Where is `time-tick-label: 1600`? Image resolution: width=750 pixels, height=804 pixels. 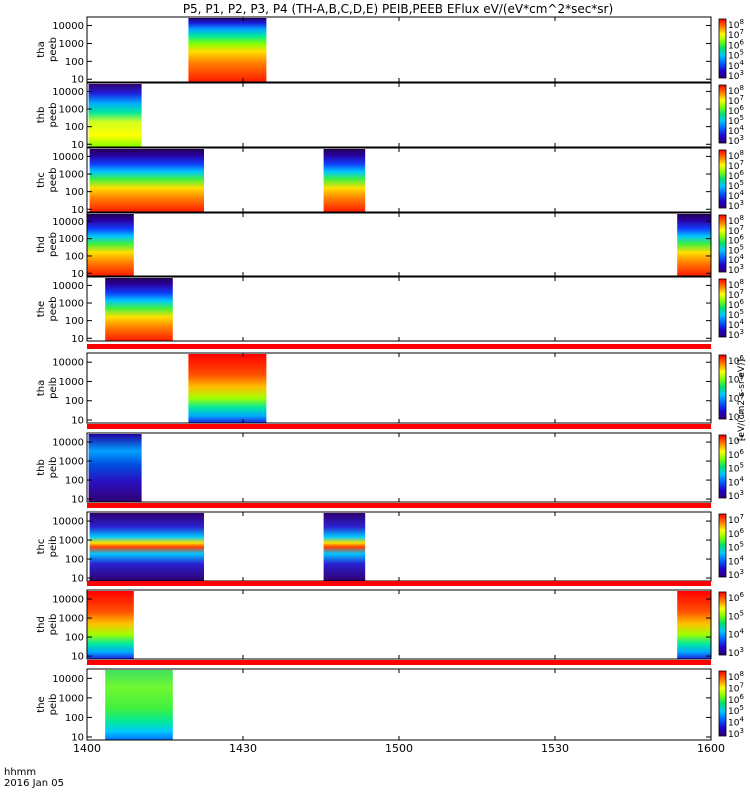 time-tick-label: 1600 is located at coordinates (711, 748).